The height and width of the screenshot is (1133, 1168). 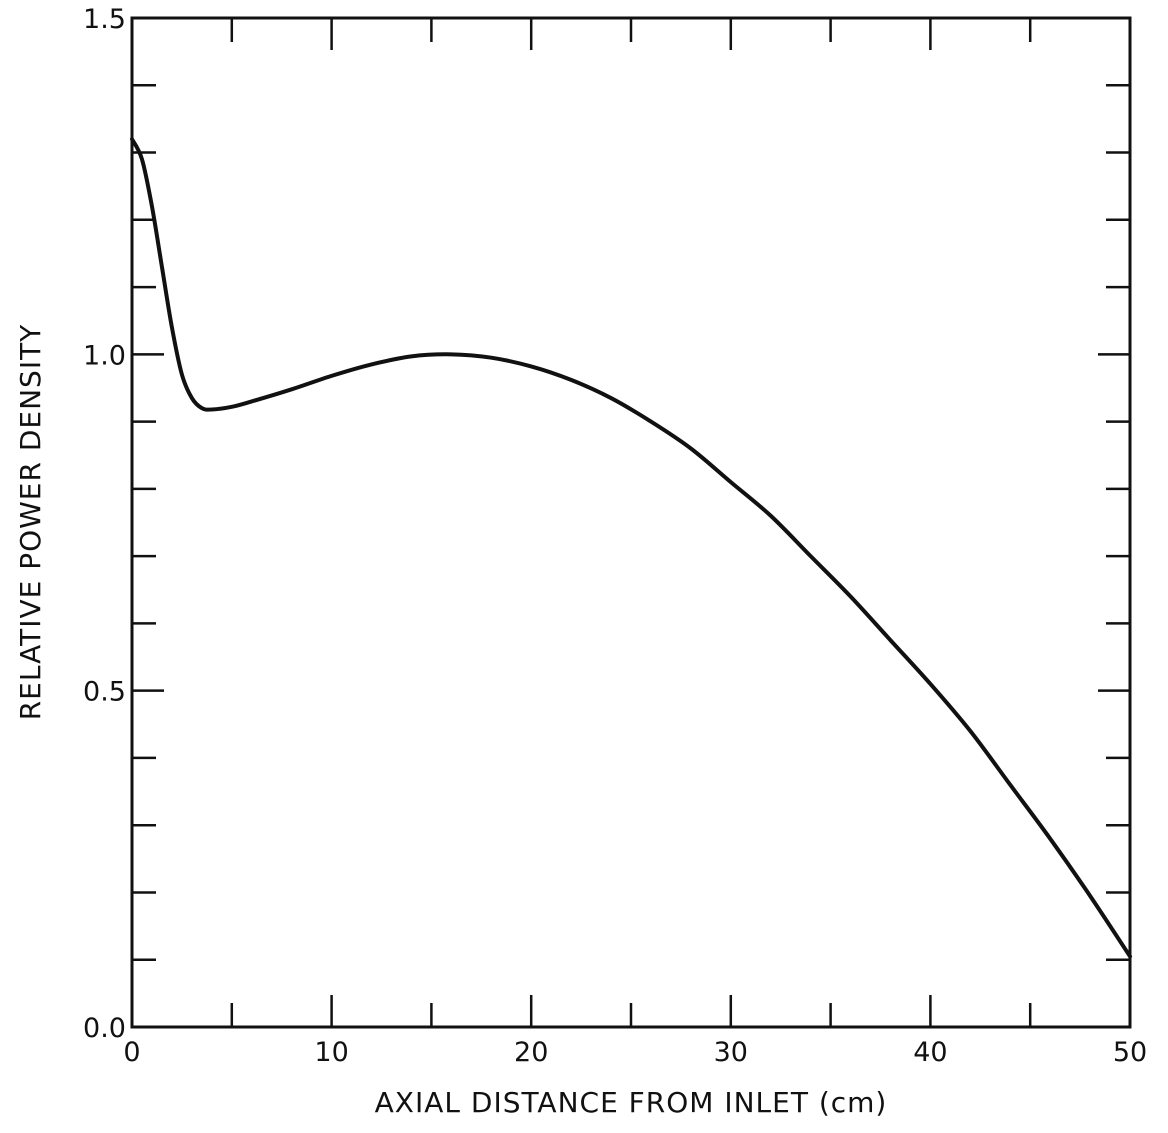 I want to click on y-tick-label: 0.0, so click(x=104, y=1028).